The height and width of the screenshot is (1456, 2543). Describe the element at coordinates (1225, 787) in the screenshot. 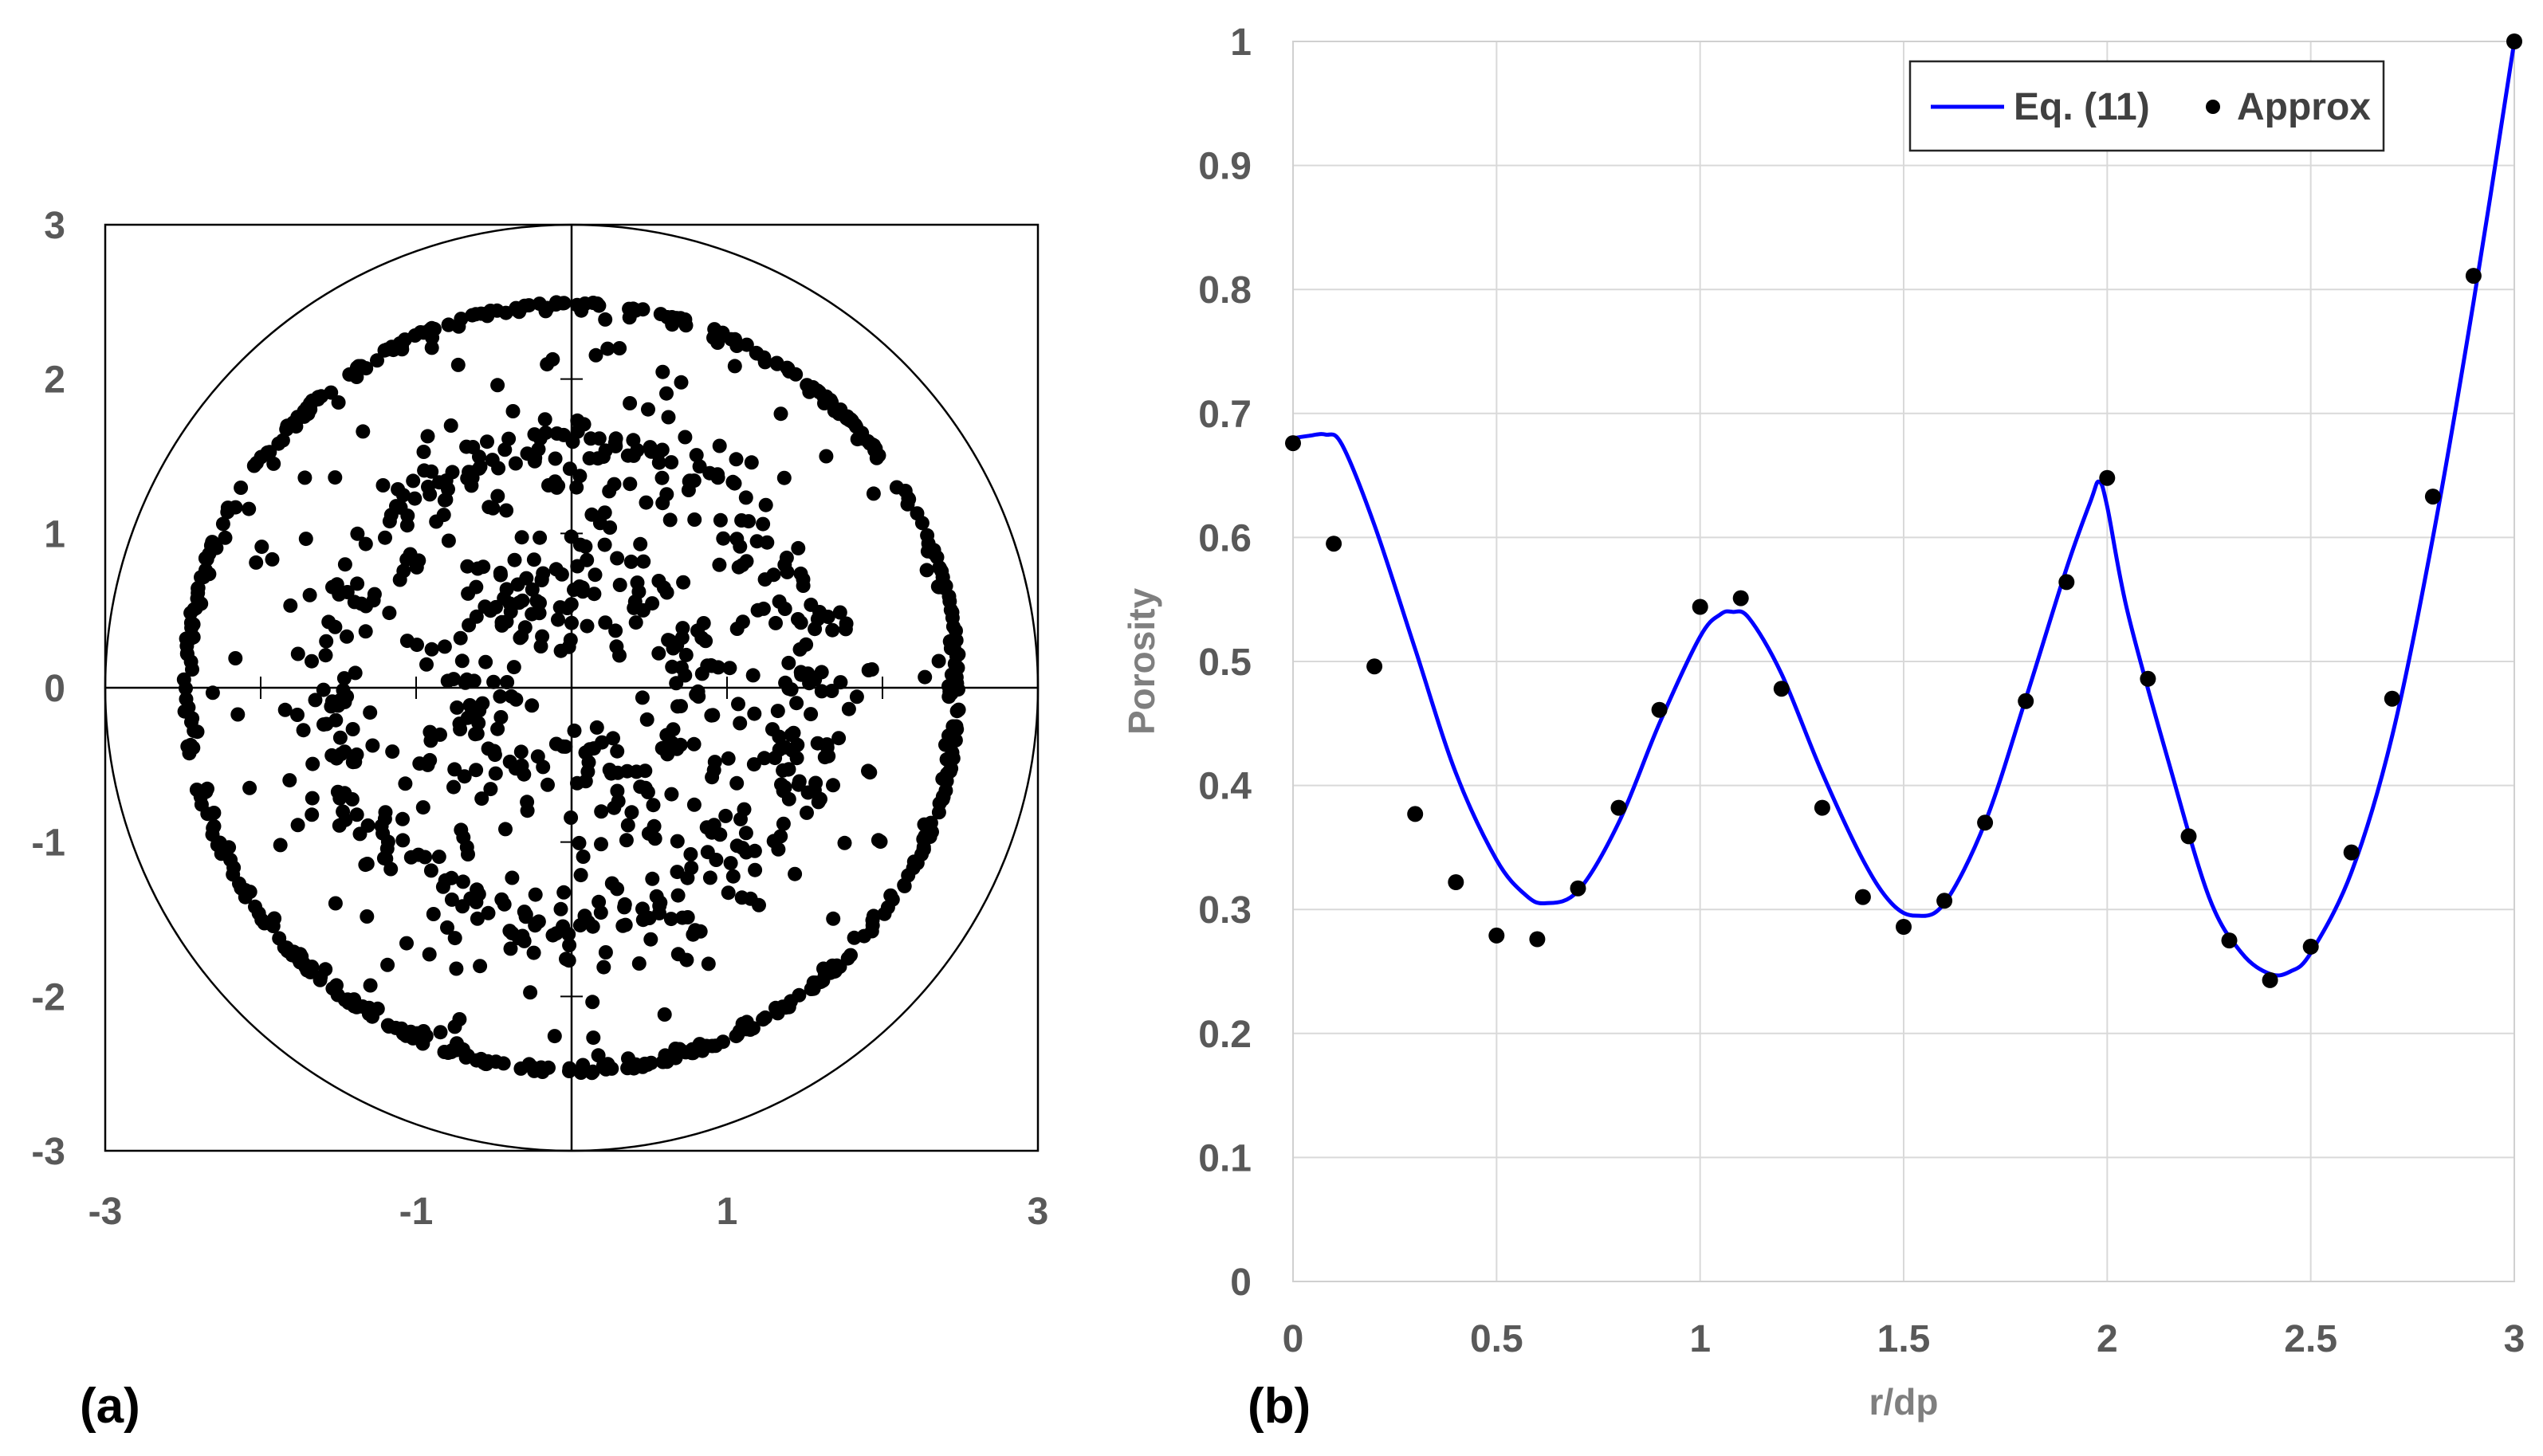

I see `y-tick-label: 0.4` at that location.